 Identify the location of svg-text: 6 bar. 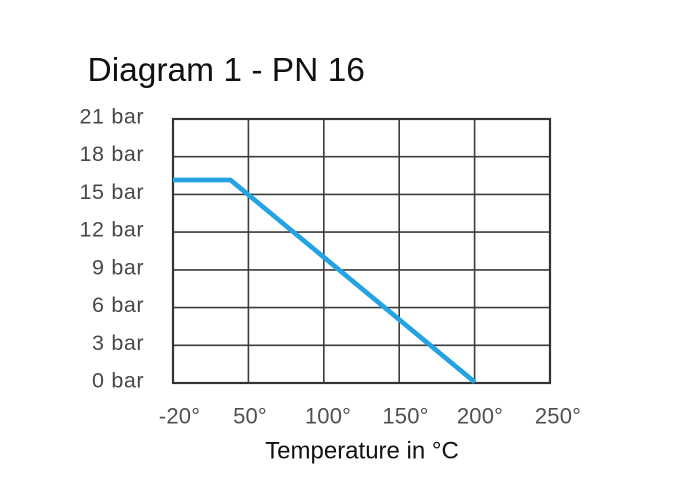
(118, 305).